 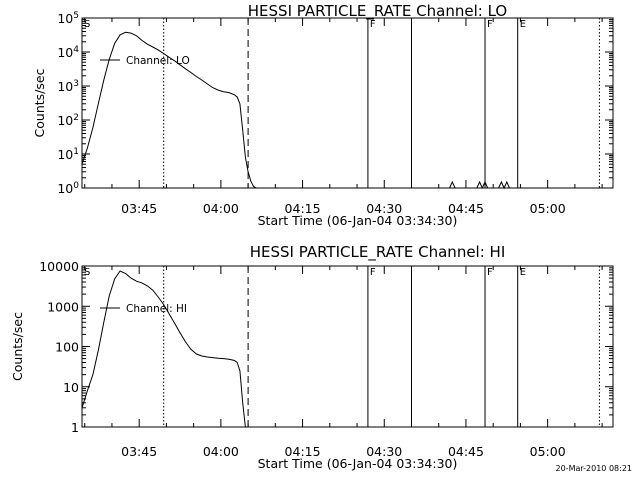 What do you see at coordinates (71, 387) in the screenshot?
I see `y-tick-label: 10` at bounding box center [71, 387].